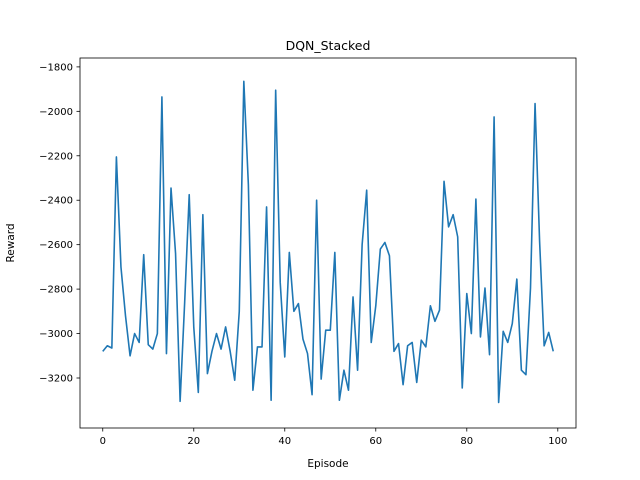  I want to click on y-tick-label: −2000, so click(56, 112).